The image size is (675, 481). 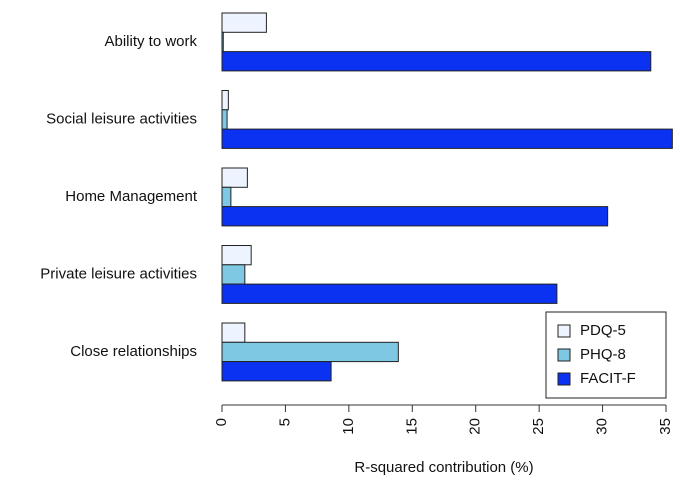 What do you see at coordinates (118, 273) in the screenshot?
I see `y-tick-label: Private leisure activities` at bounding box center [118, 273].